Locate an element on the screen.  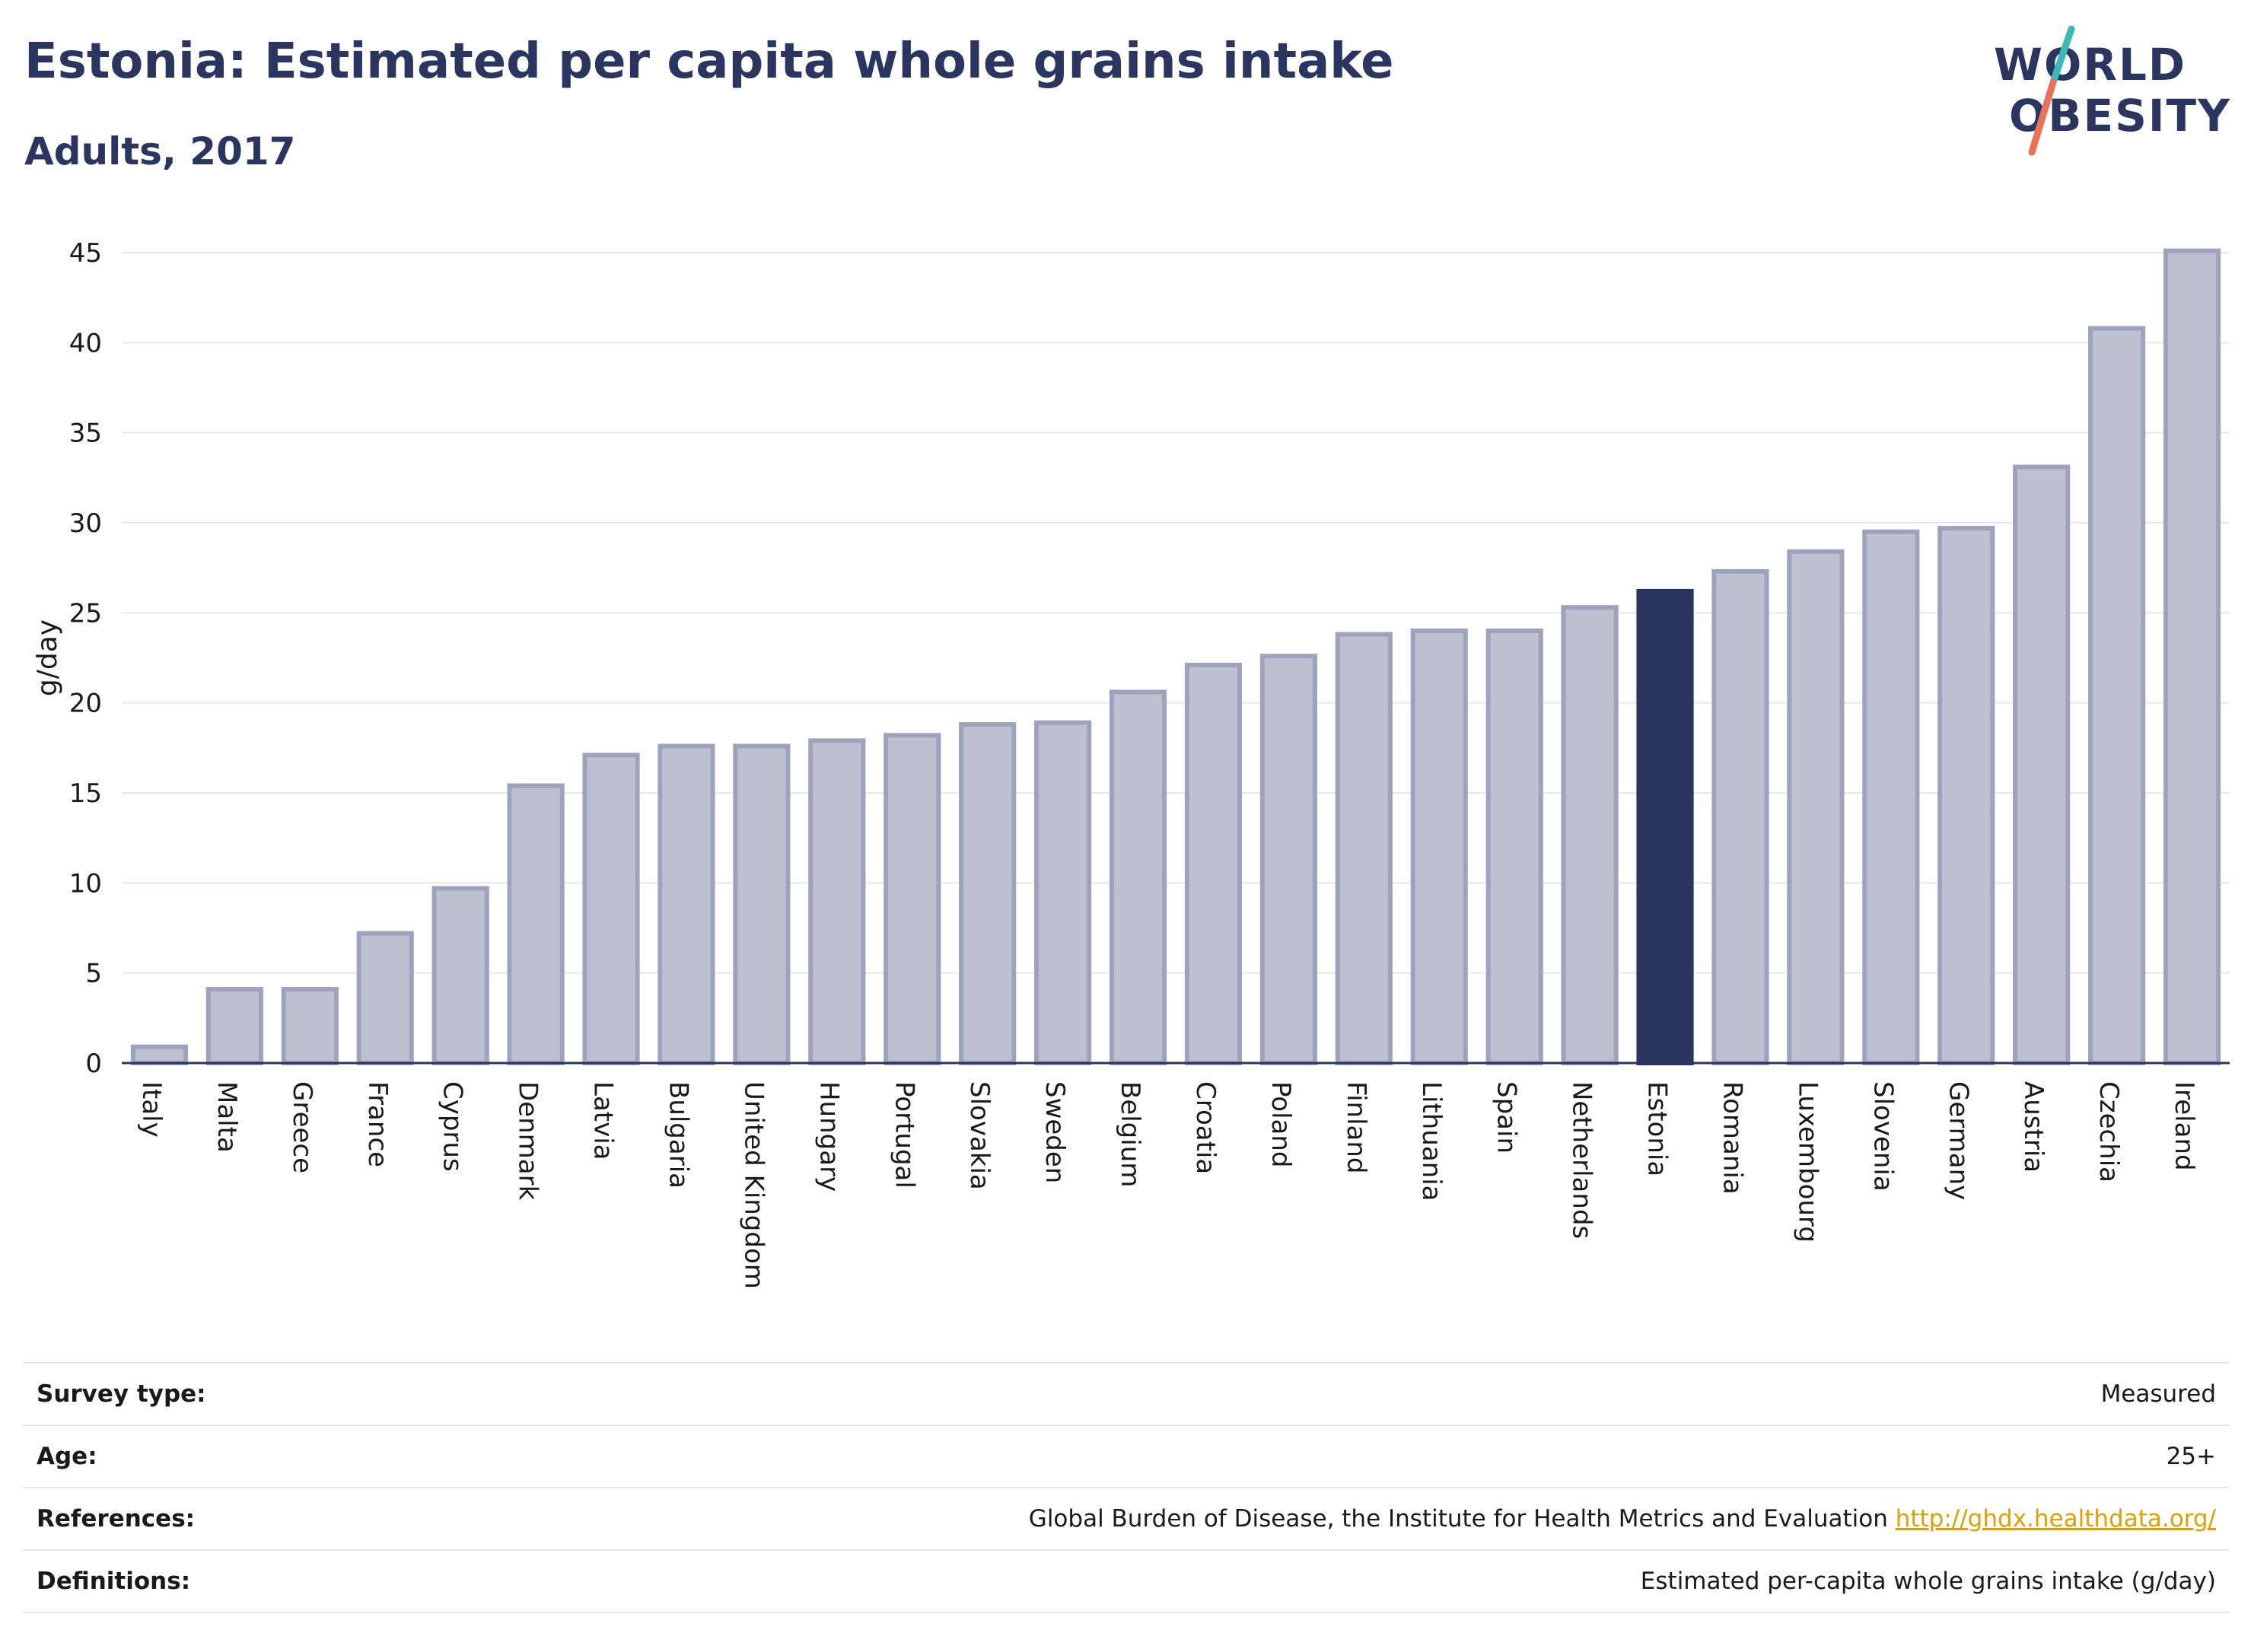
x-tick-label: Poland is located at coordinates (1281, 1124).